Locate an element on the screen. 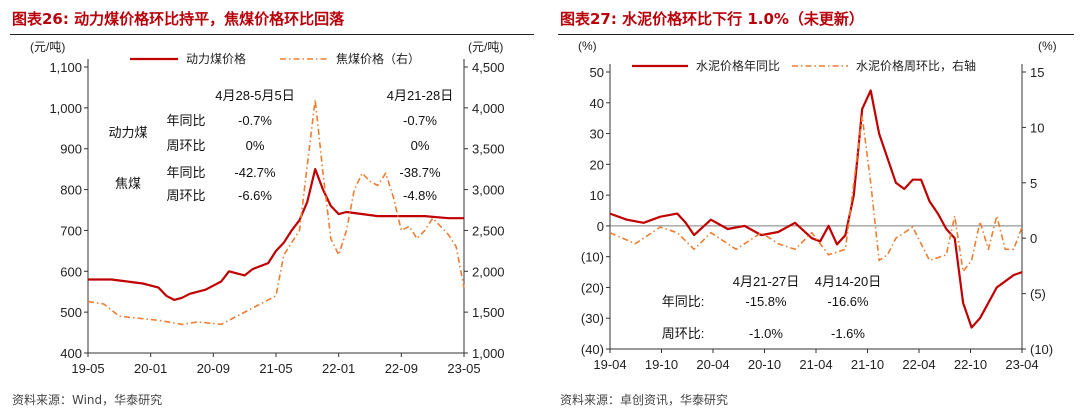 This screenshot has width=1080, height=417. chart-title: 图表26: 动力煤价格环比持平，焦煤价格环比回落 is located at coordinates (178, 19).